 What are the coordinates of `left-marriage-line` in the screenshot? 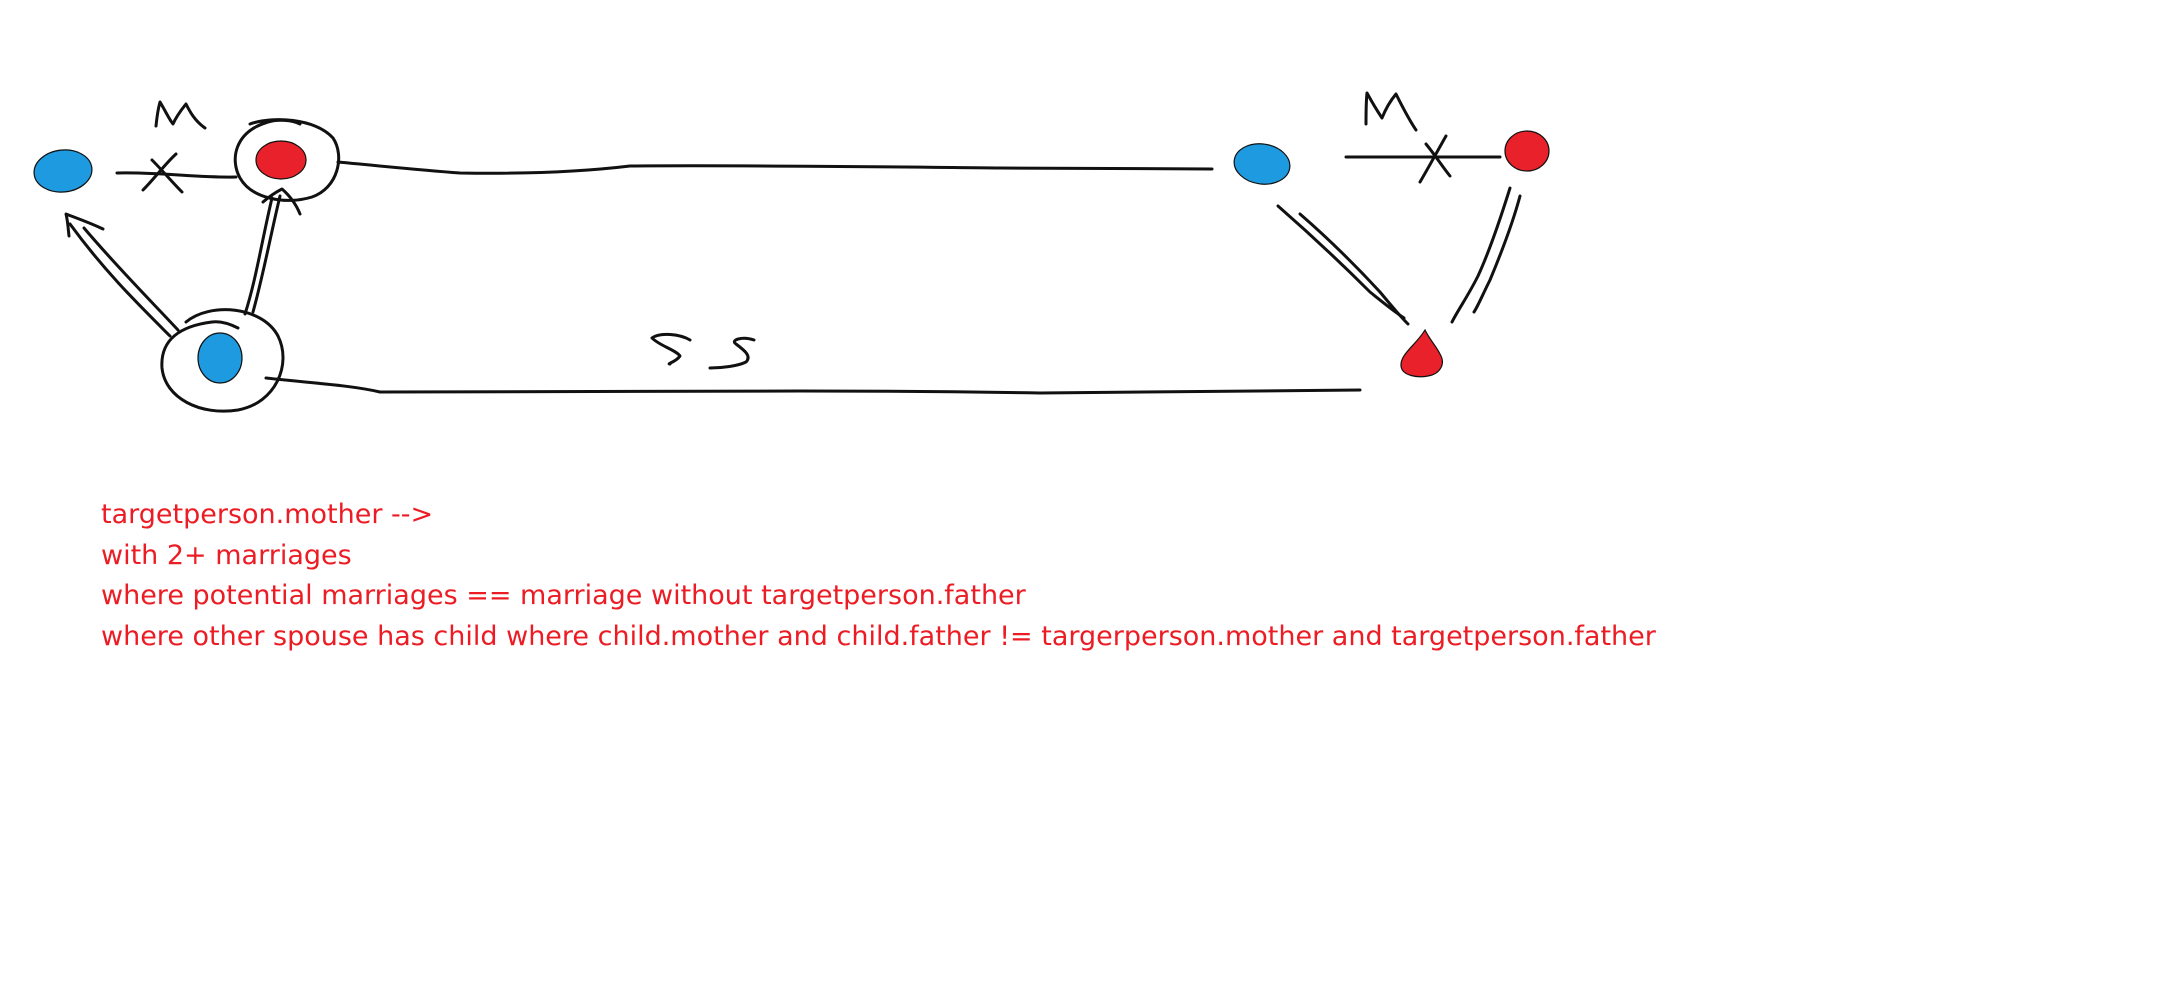 It's located at (176, 175).